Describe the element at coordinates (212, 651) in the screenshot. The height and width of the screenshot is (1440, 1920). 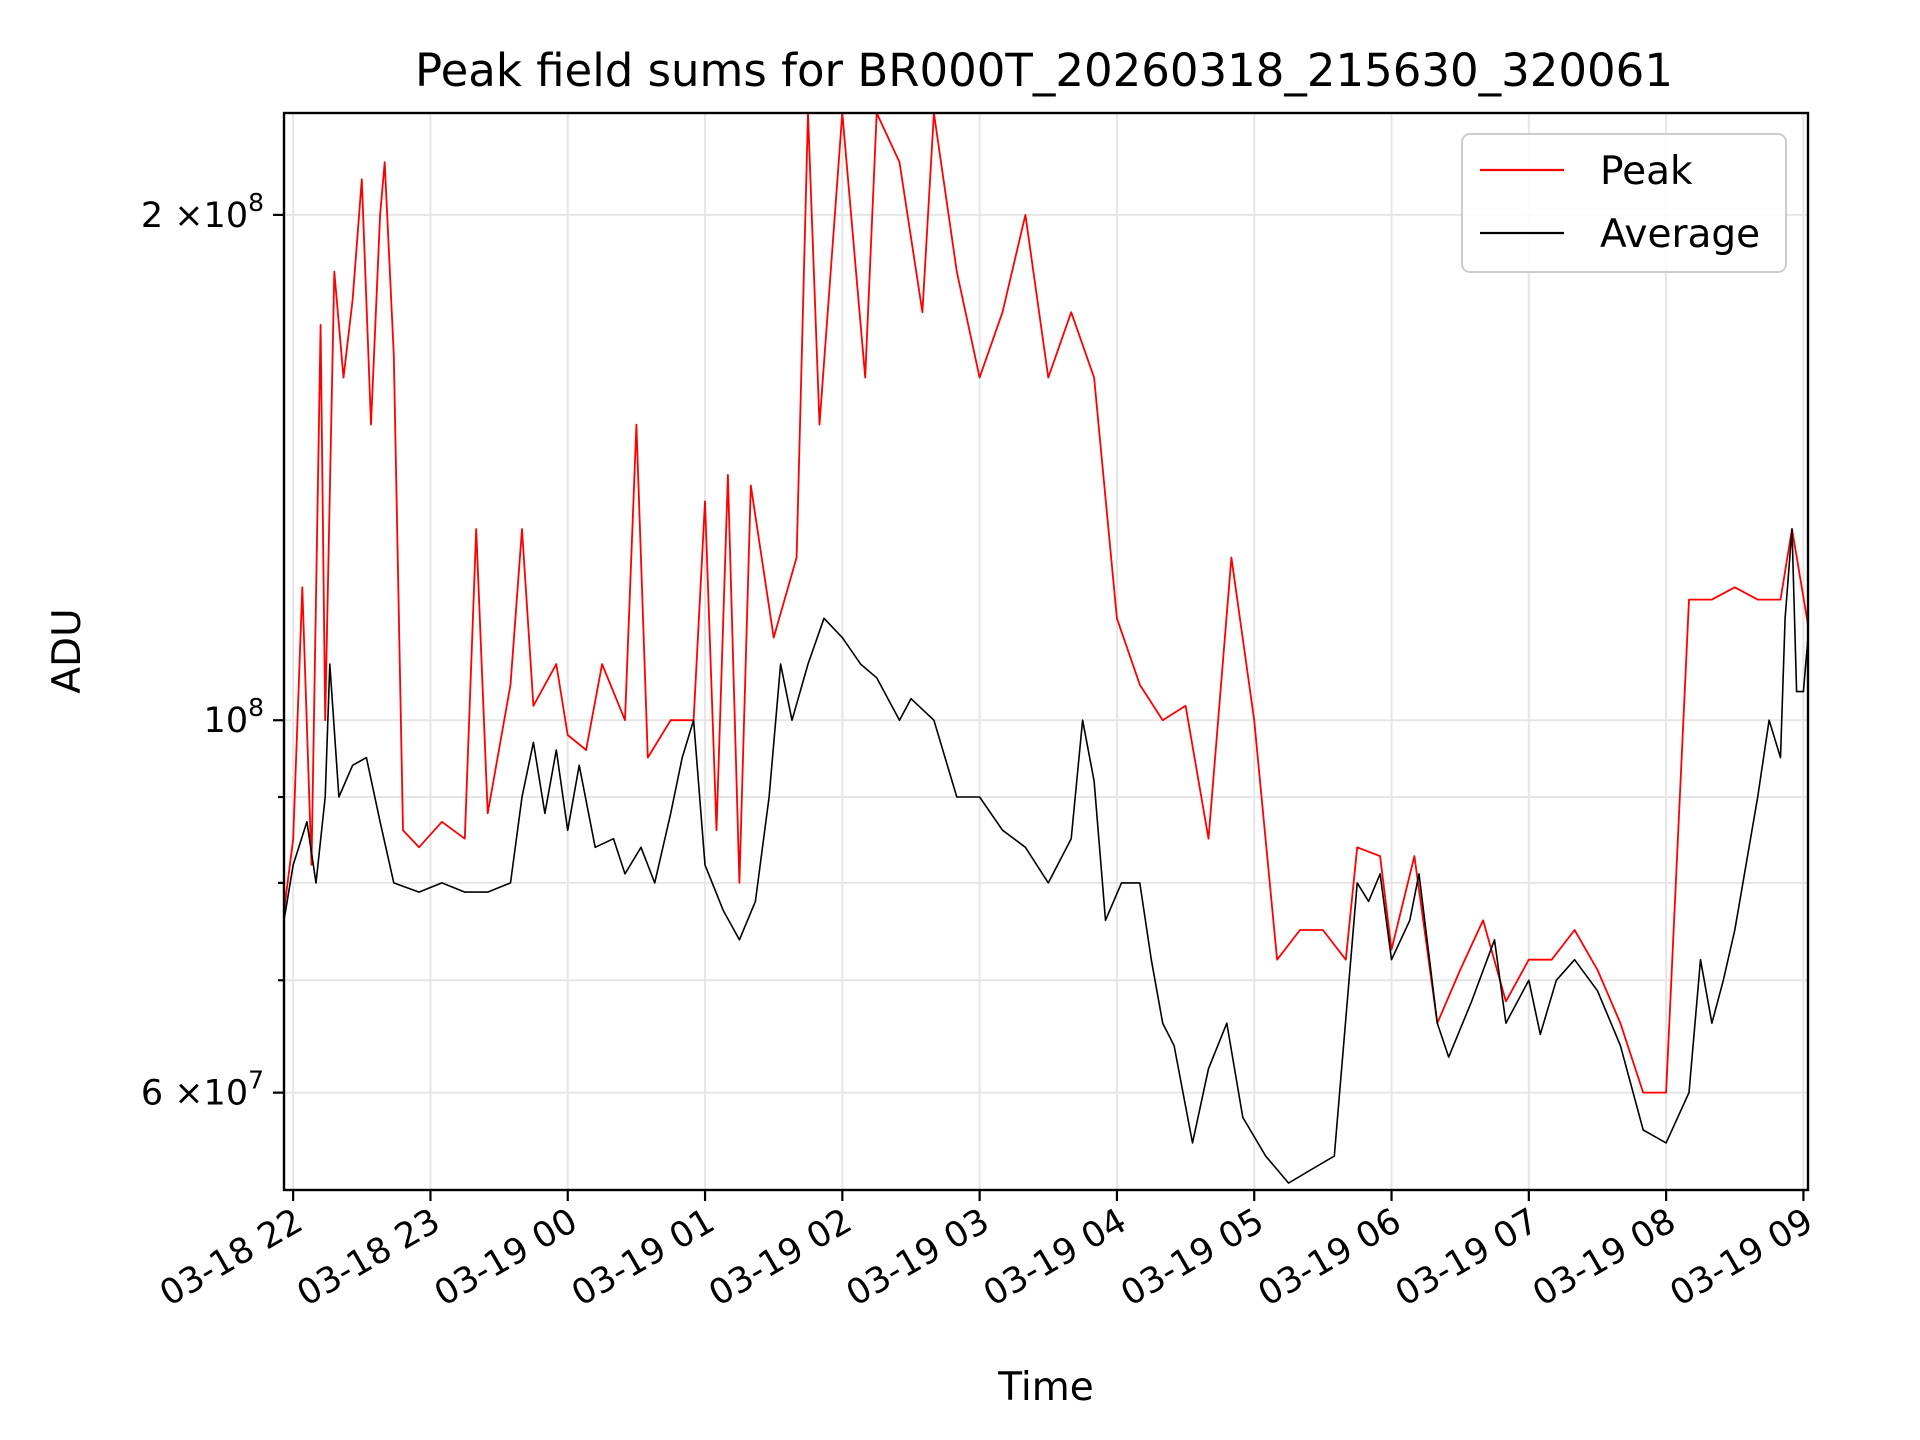
I see `y-axis: 6 ×107 108 2 ×108` at that location.